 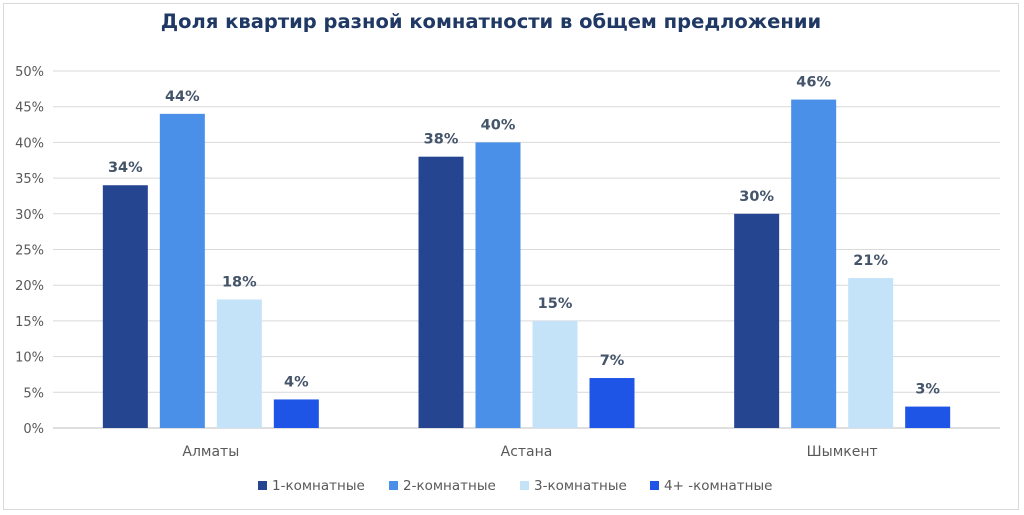 I want to click on x-category-label: Шымкент, so click(x=842, y=452).